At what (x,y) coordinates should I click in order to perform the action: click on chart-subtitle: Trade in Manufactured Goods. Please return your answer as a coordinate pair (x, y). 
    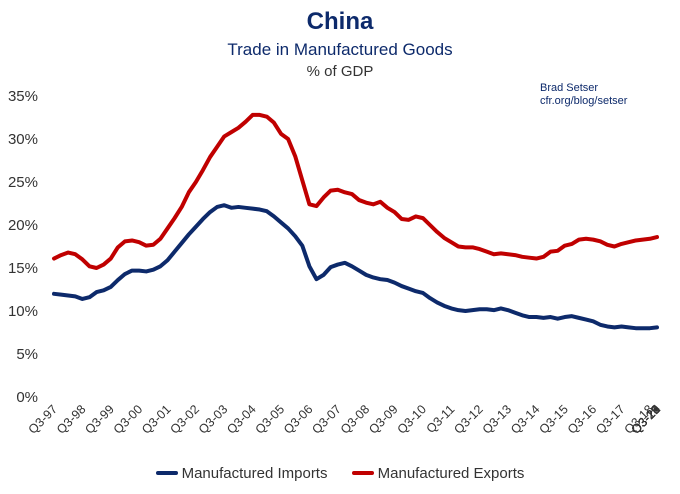
    Looking at the image, I should click on (340, 49).